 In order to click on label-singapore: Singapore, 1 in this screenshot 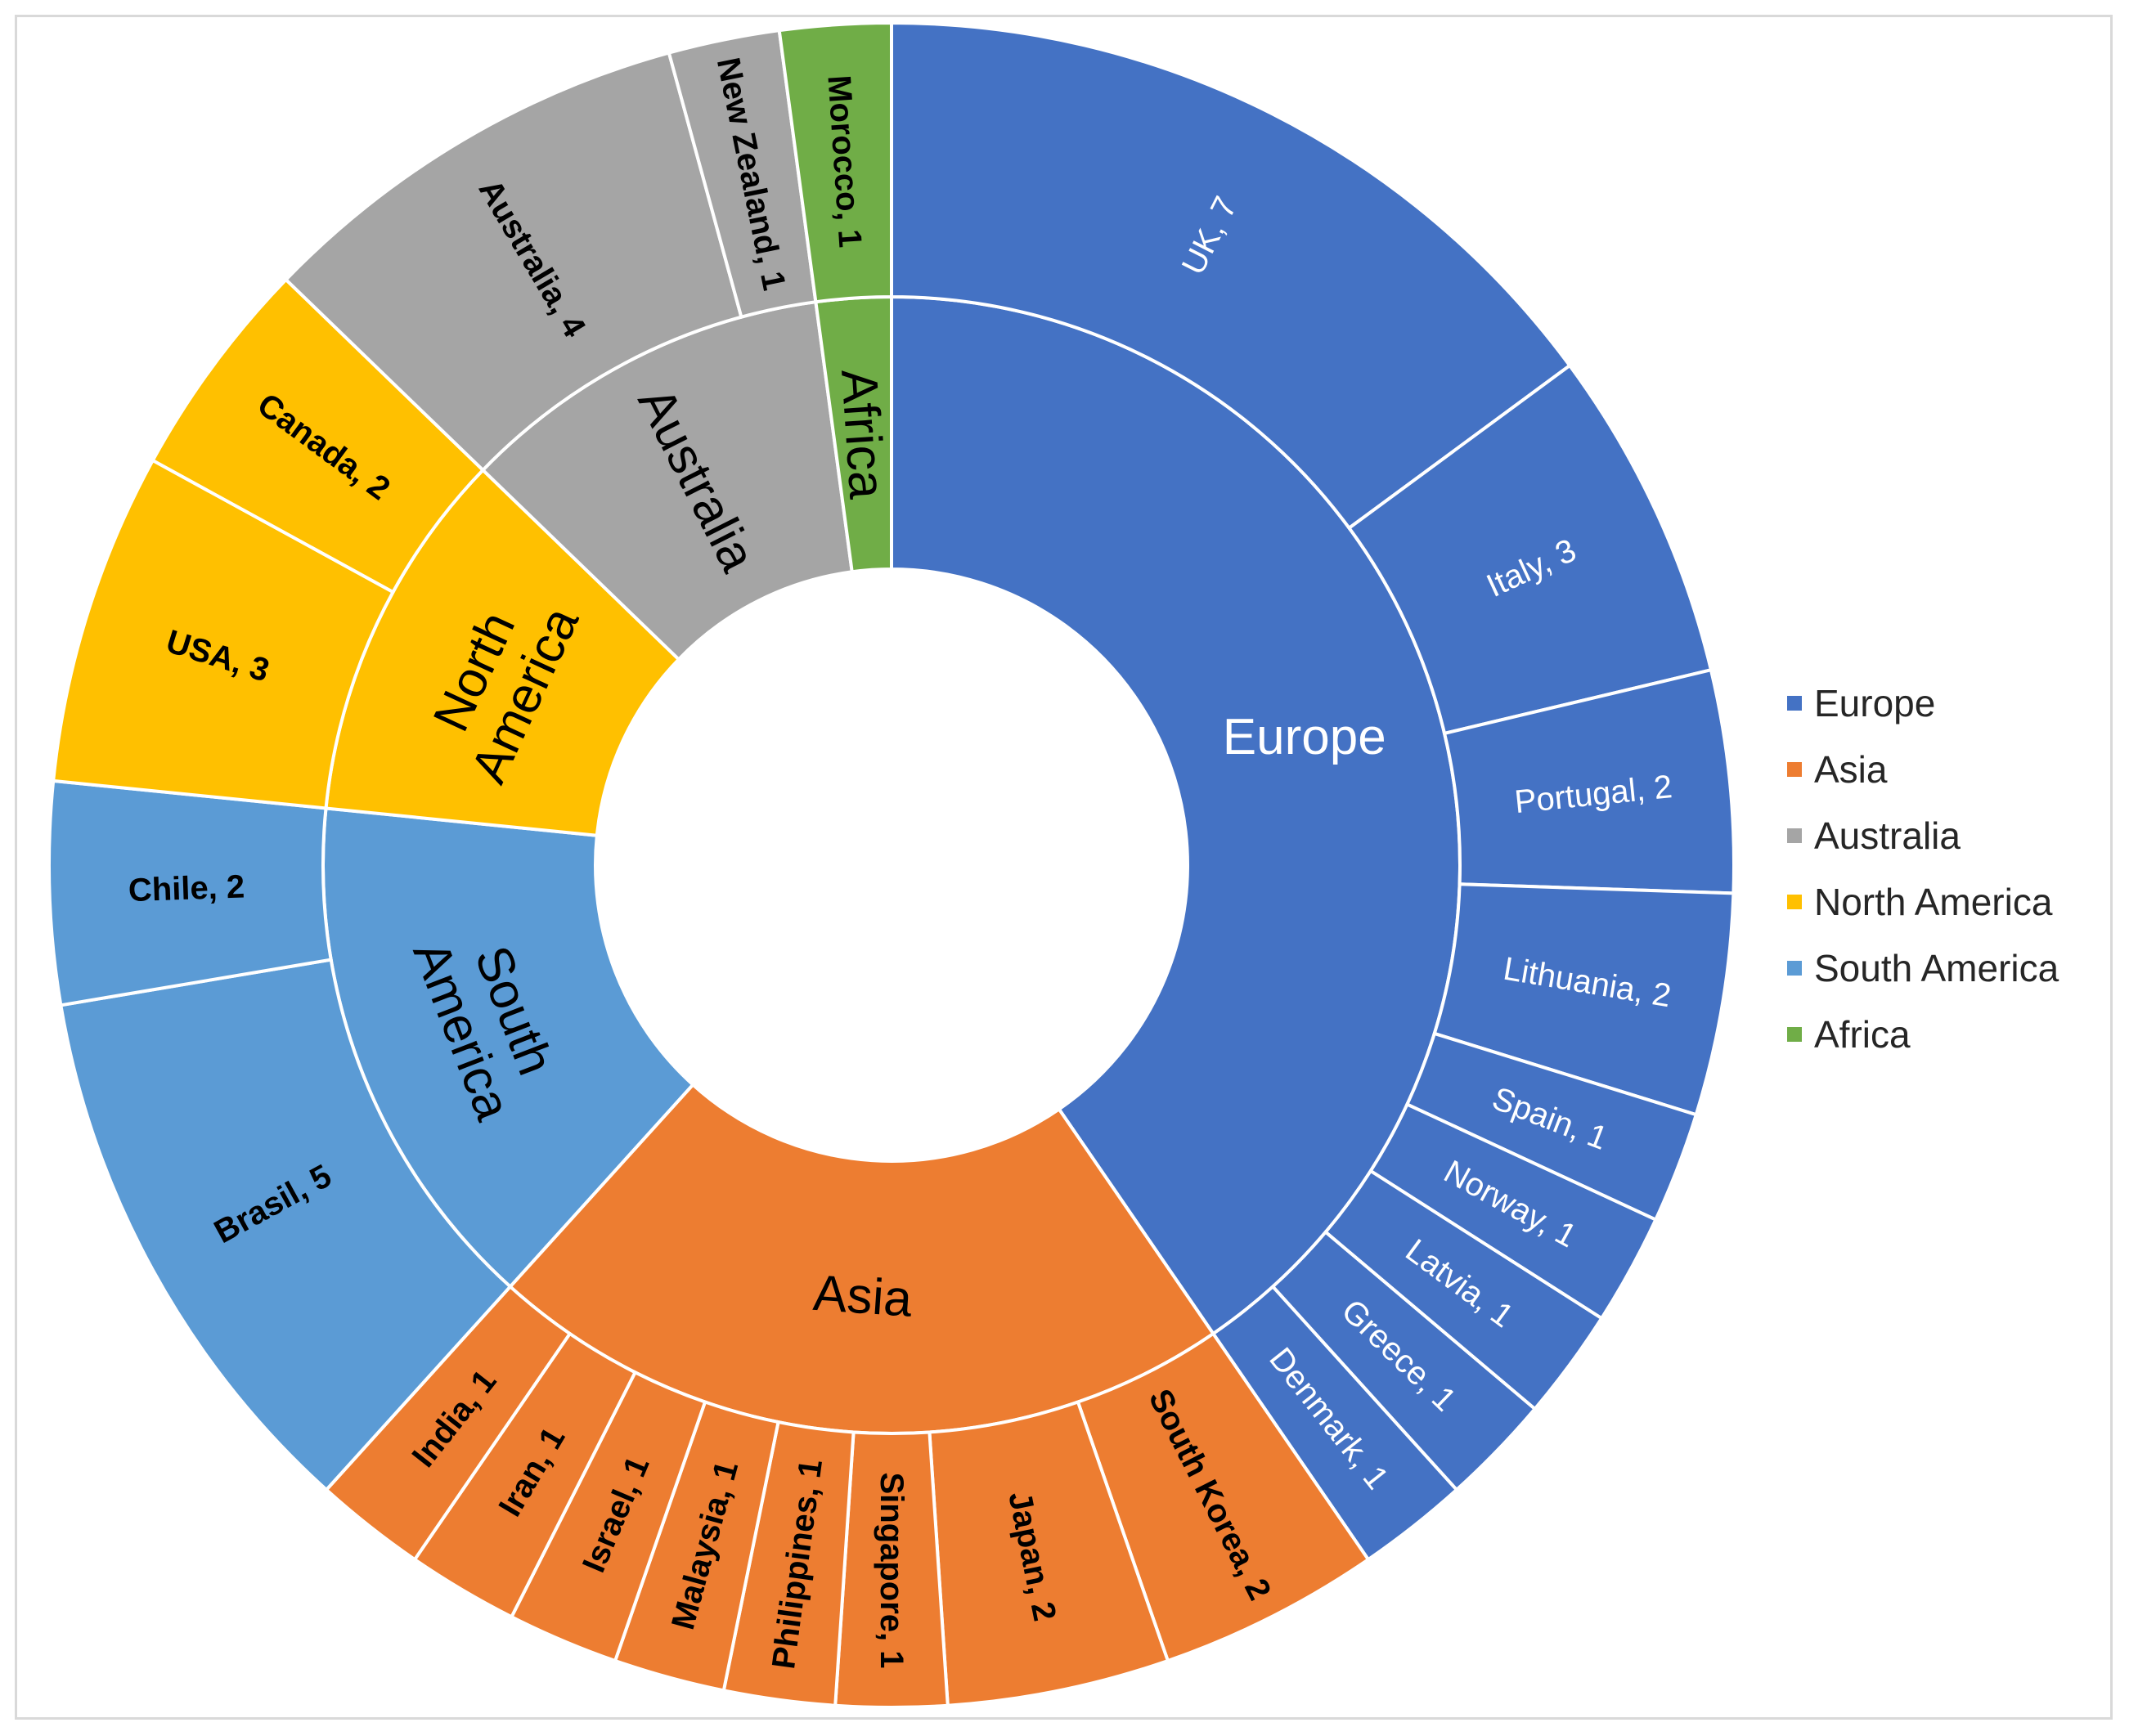, I will do `click(892, 1570)`.